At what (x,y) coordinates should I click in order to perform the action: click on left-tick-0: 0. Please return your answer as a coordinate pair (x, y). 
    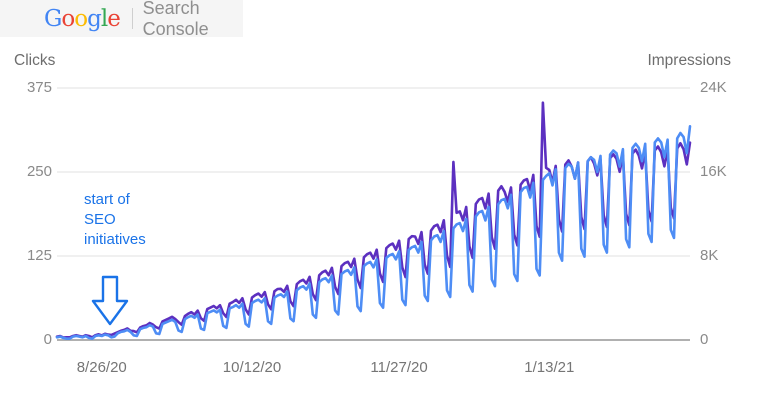
    Looking at the image, I should click on (47, 339).